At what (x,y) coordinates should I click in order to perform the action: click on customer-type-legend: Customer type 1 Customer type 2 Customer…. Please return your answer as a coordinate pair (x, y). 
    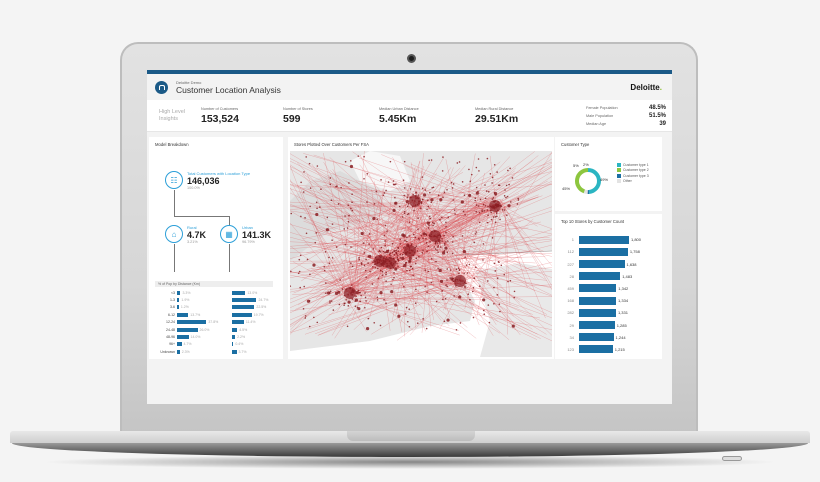
    Looking at the image, I should click on (633, 173).